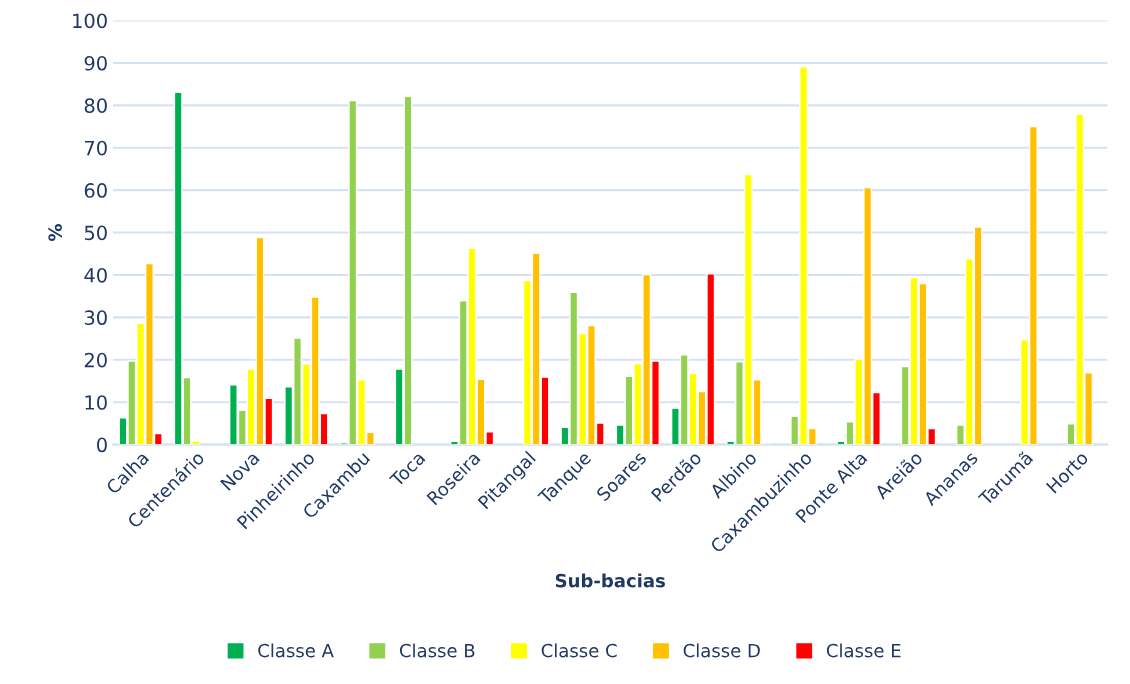 This screenshot has height=684, width=1130. I want to click on legend-label: Classe B, so click(437, 650).